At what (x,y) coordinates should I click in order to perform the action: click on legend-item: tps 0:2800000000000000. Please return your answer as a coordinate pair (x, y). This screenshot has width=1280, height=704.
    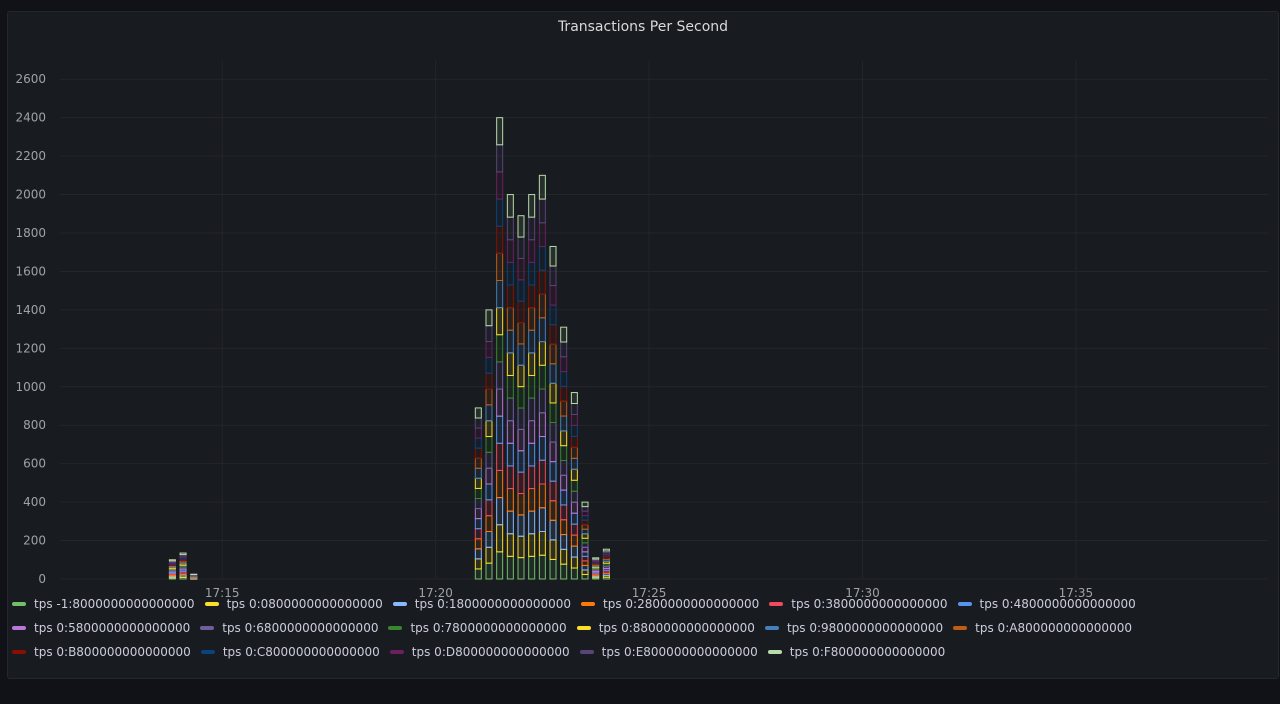
    Looking at the image, I should click on (670, 604).